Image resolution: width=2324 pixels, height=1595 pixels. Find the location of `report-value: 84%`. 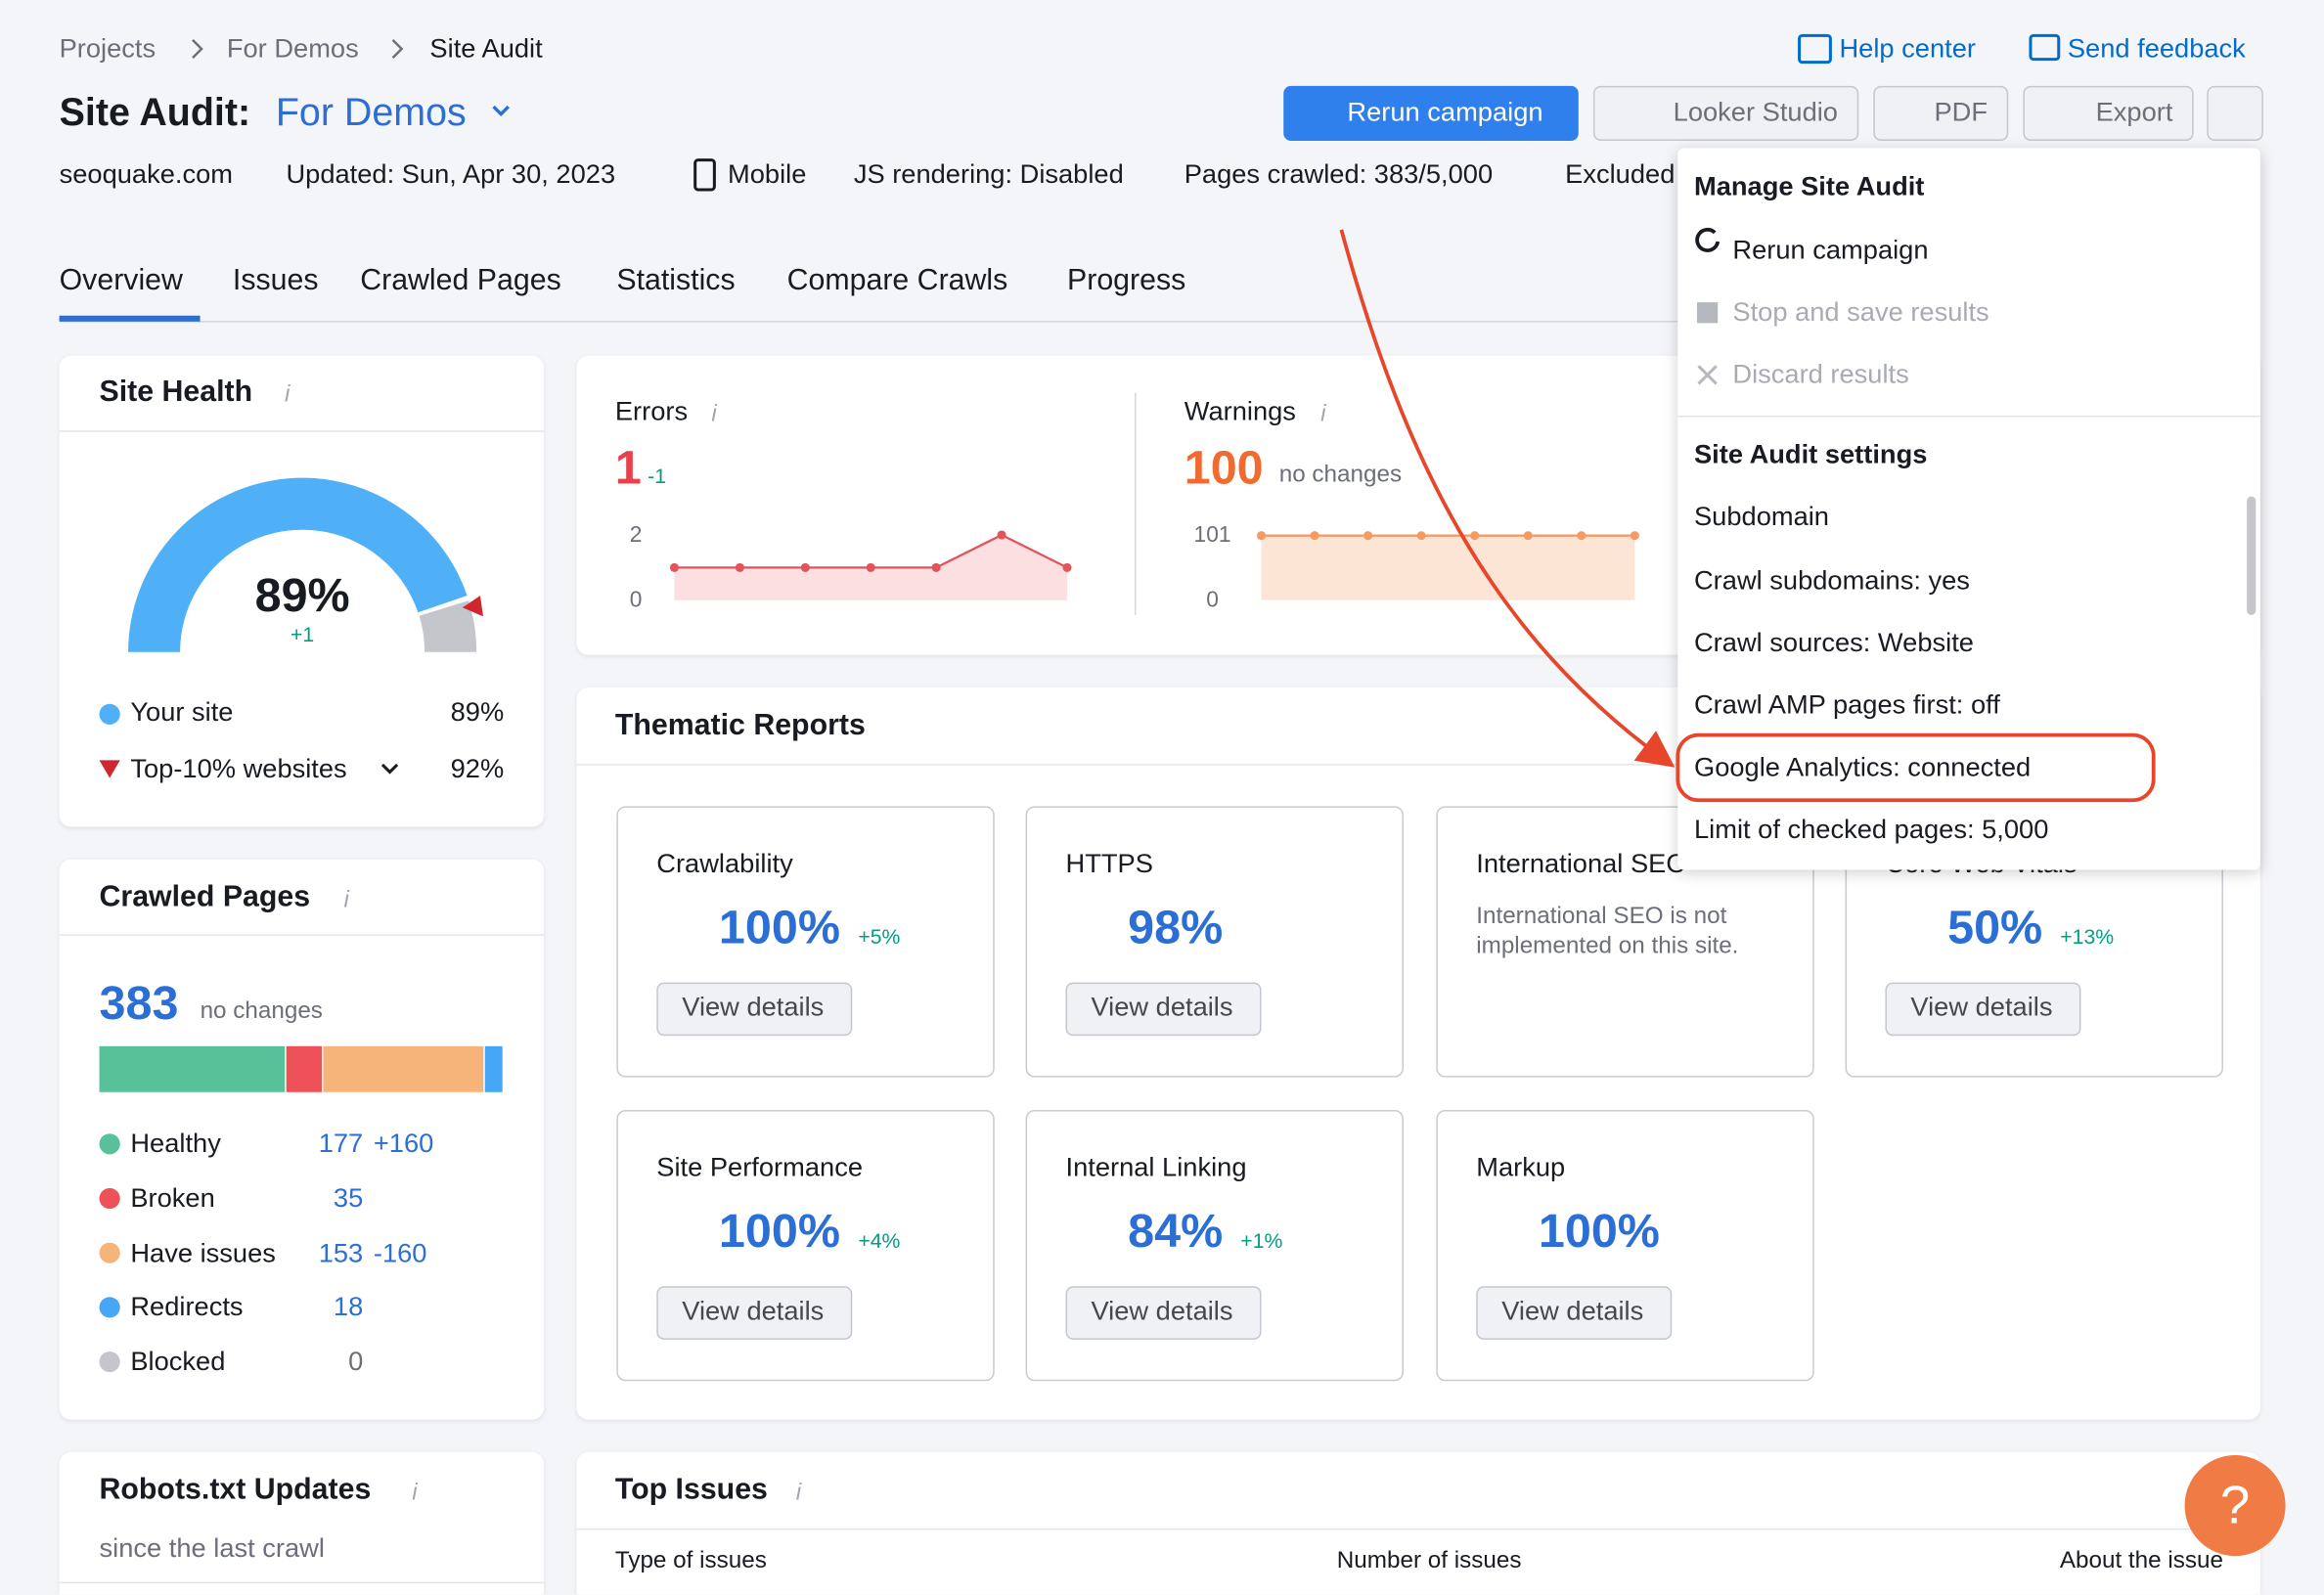

report-value: 84% is located at coordinates (1176, 1231).